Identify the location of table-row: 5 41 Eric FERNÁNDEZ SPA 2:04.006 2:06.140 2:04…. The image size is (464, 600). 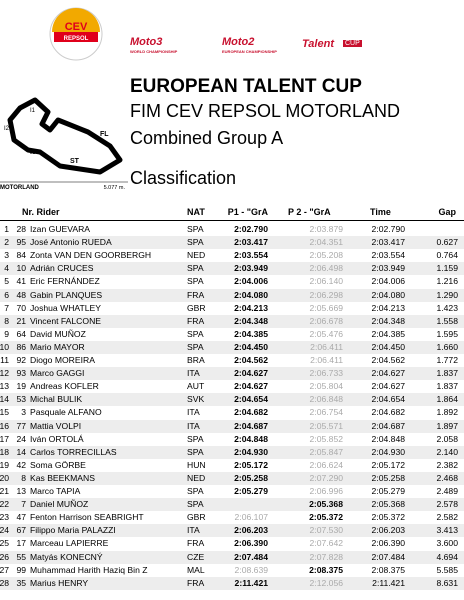
(232, 281).